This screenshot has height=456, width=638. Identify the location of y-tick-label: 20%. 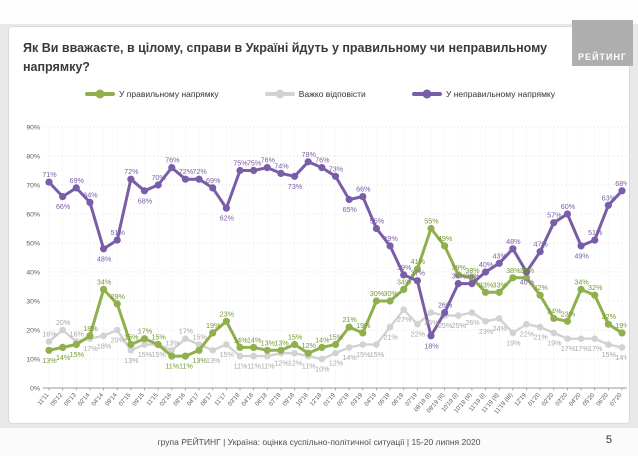
(33, 330).